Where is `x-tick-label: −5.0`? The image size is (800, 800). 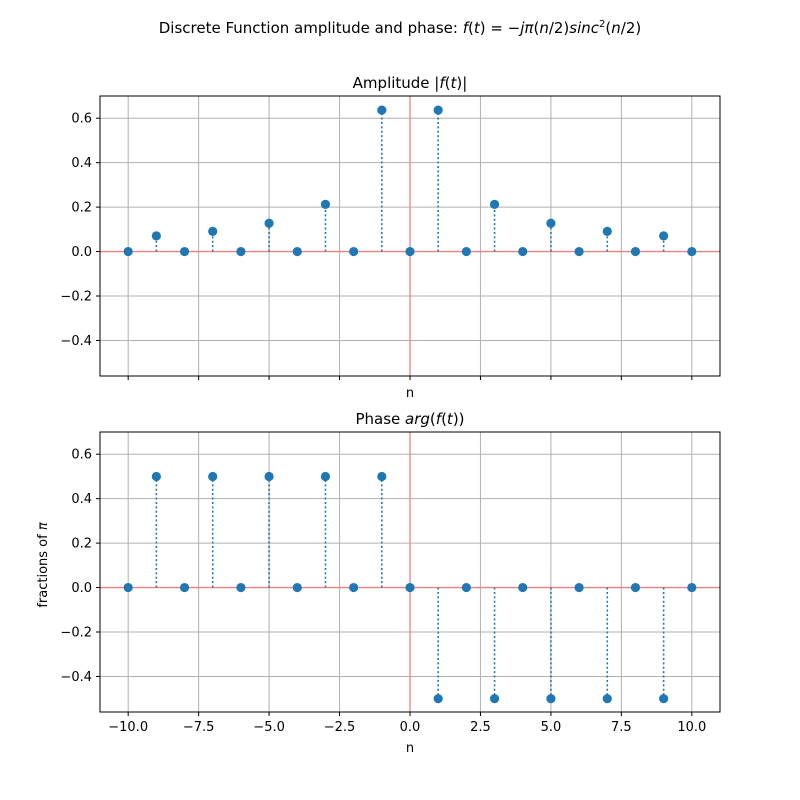 x-tick-label: −5.0 is located at coordinates (269, 727).